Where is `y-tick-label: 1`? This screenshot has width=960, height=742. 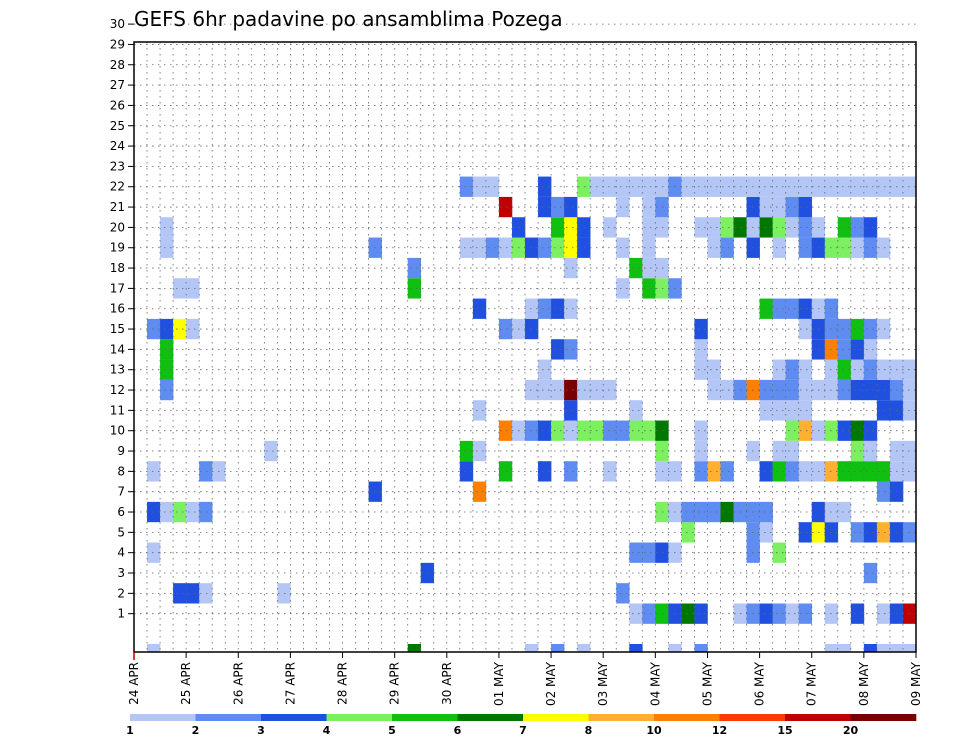 y-tick-label: 1 is located at coordinates (121, 614).